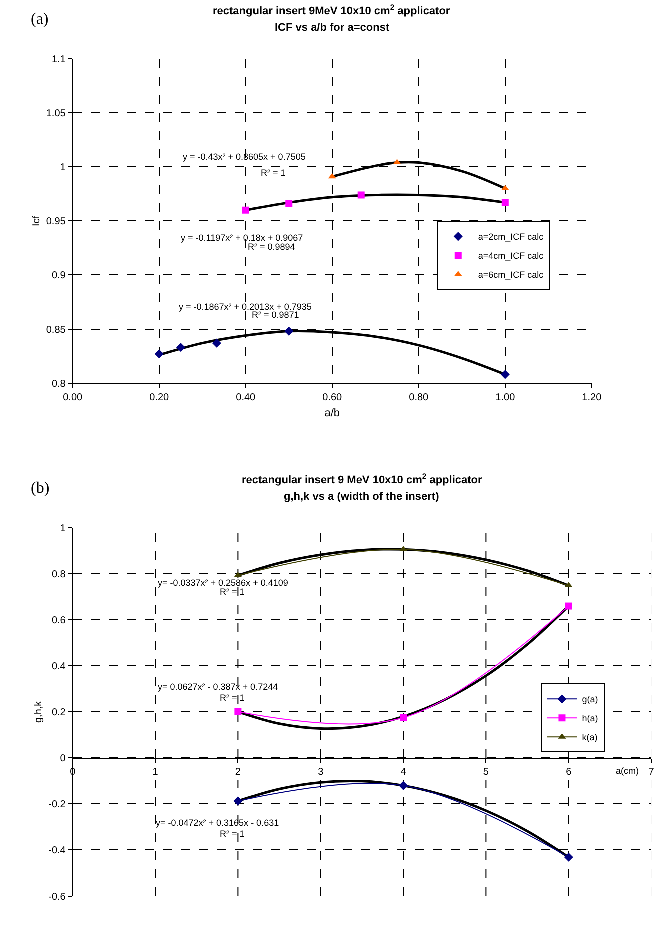  What do you see at coordinates (36, 221) in the screenshot?
I see `y-axis-title: Icf` at bounding box center [36, 221].